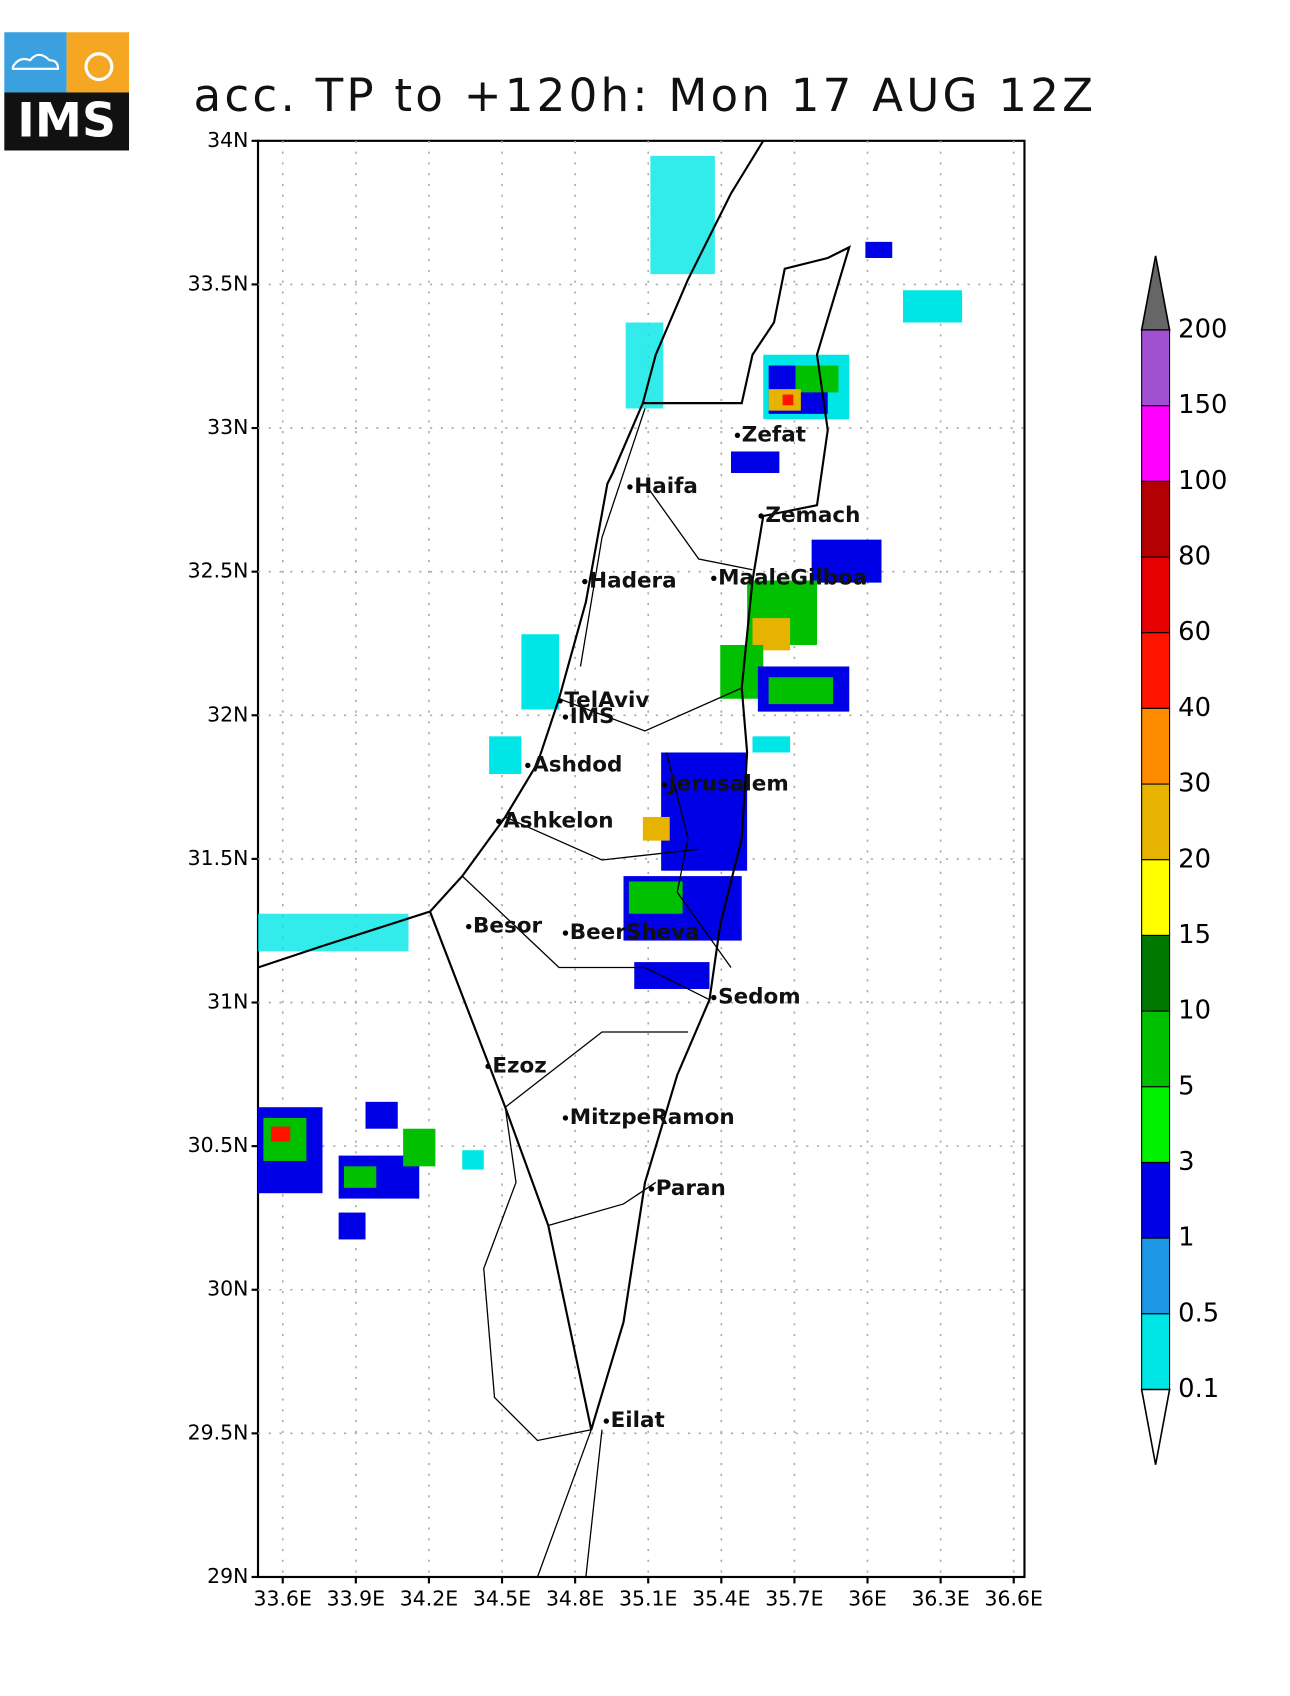  Describe the element at coordinates (648, 1599) in the screenshot. I see `lon-label: 35.1E` at that location.